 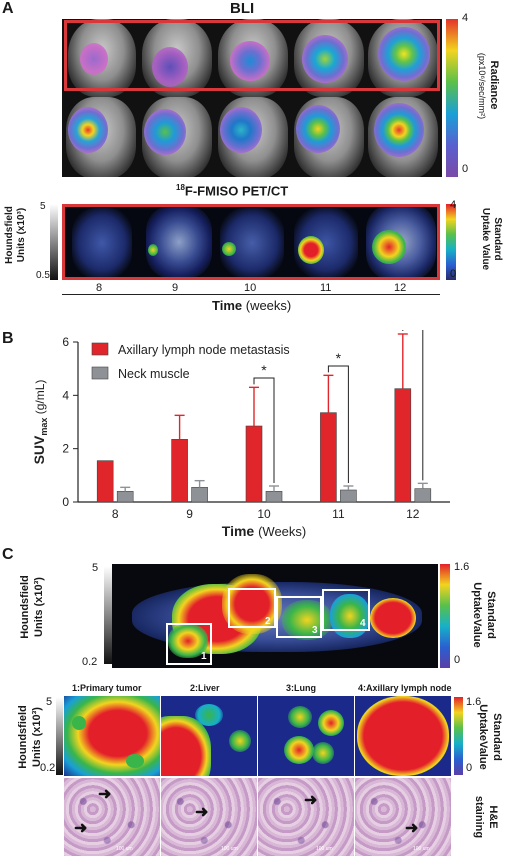 I want to click on region-number-1: 1, so click(x=204, y=656).